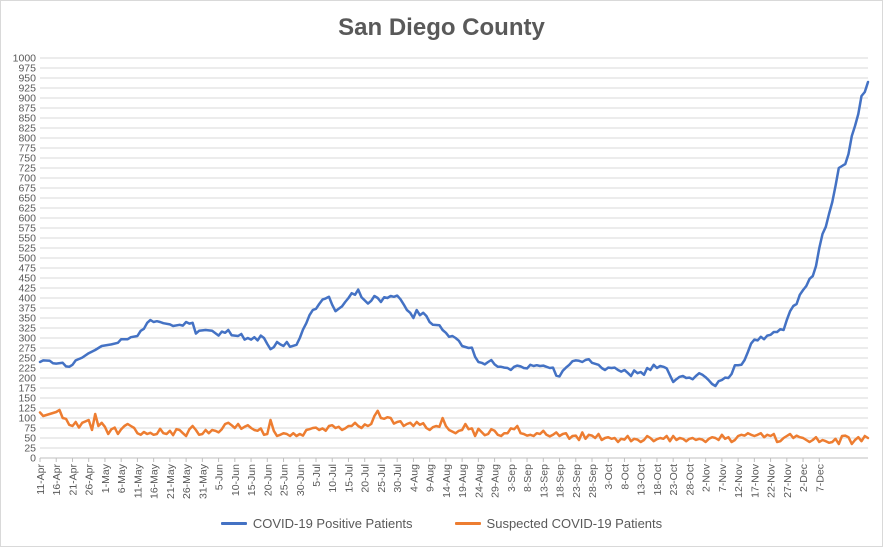 Image resolution: width=883 pixels, height=547 pixels. I want to click on x-tick-label: 11-Apr, so click(41, 479).